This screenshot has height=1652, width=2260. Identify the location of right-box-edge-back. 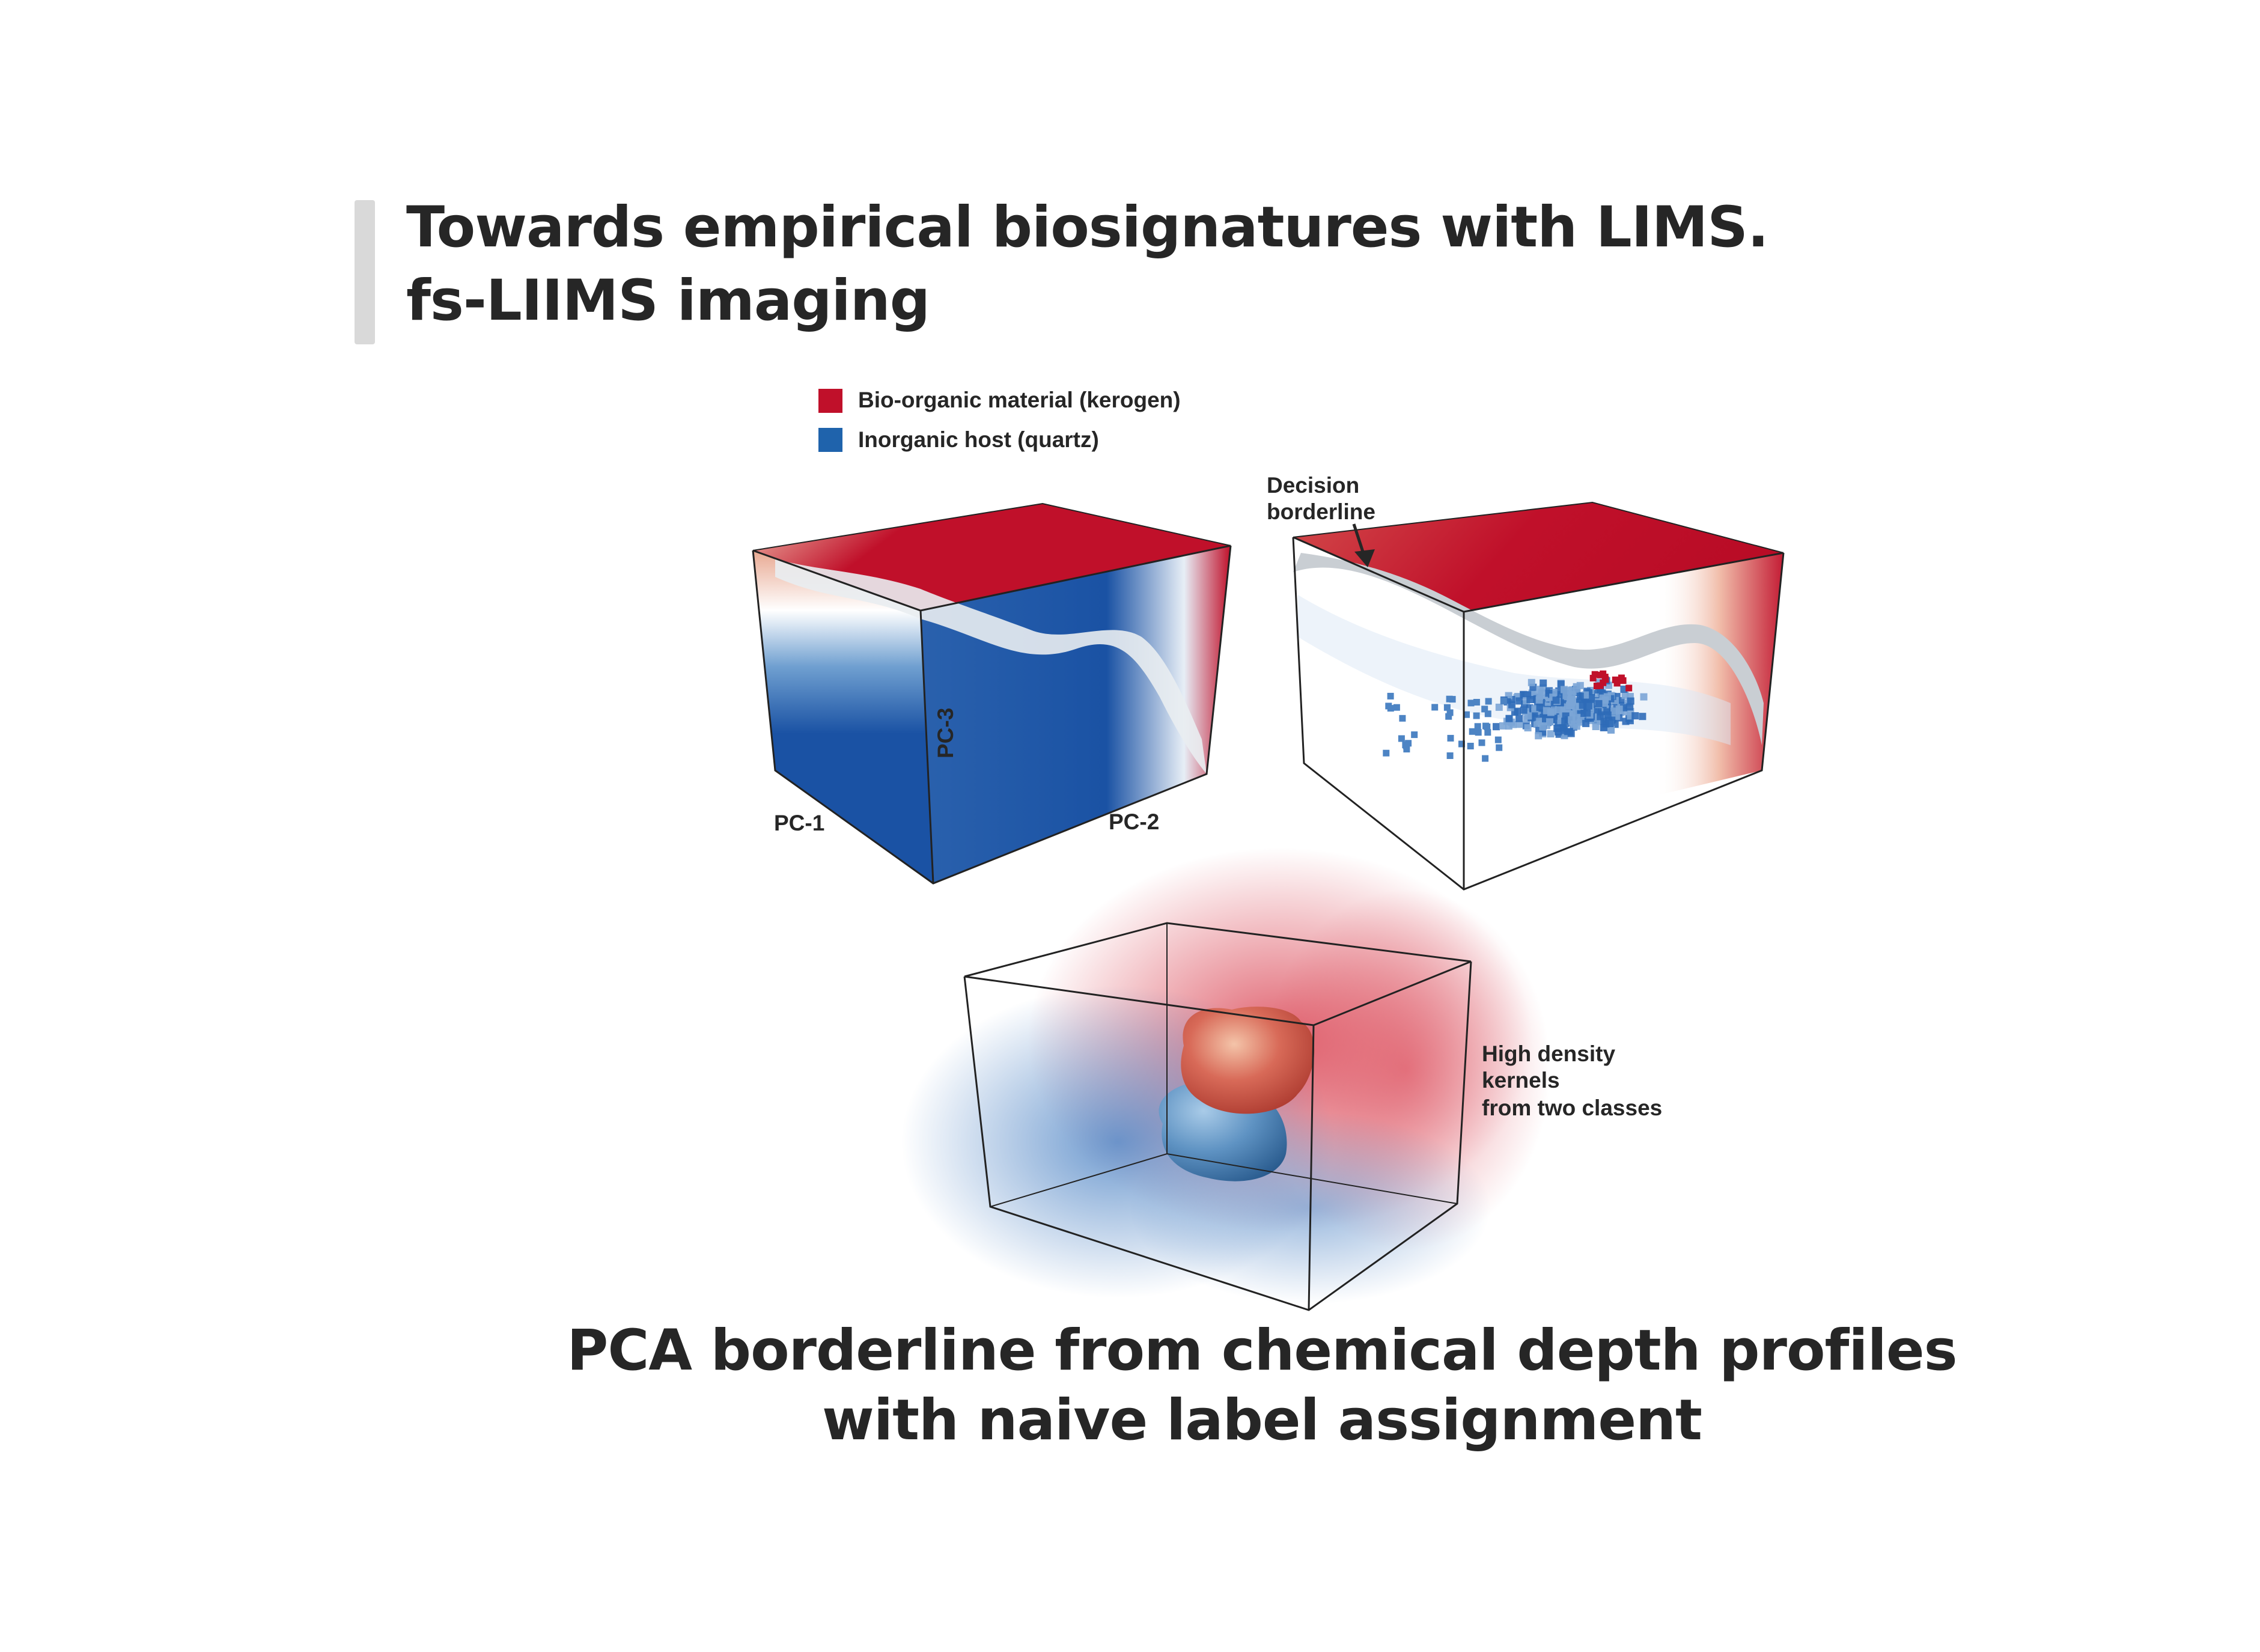
(1539, 527).